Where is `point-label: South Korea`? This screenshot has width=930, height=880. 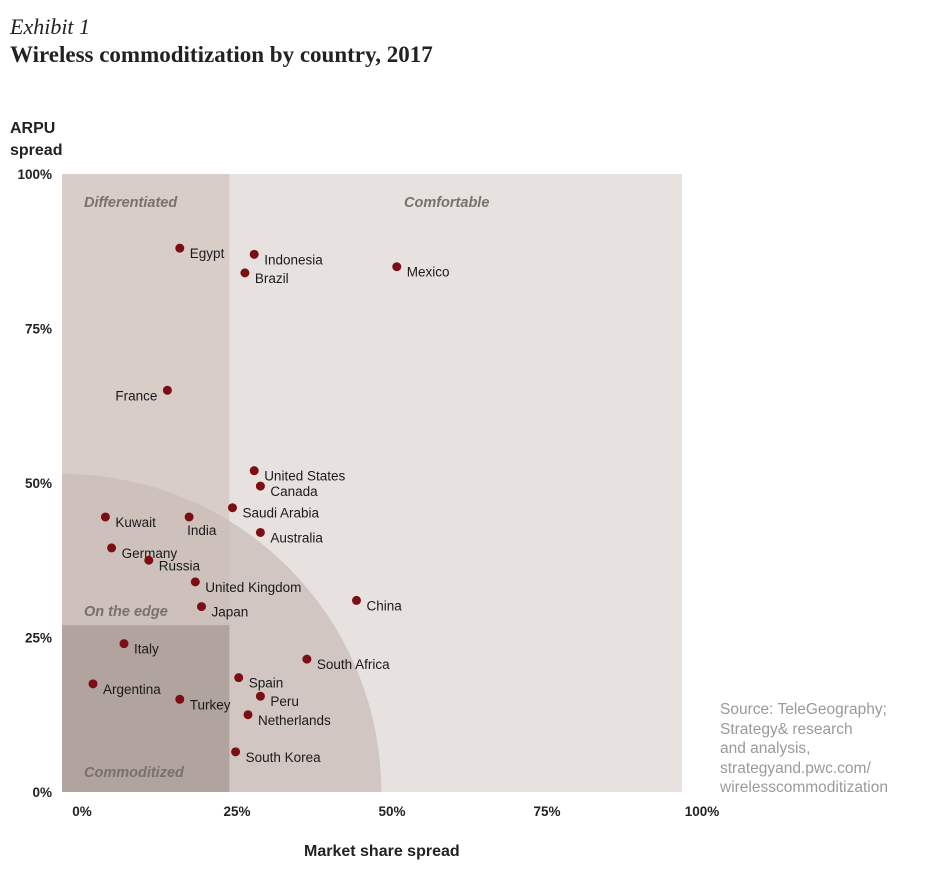
point-label: South Korea is located at coordinates (284, 757).